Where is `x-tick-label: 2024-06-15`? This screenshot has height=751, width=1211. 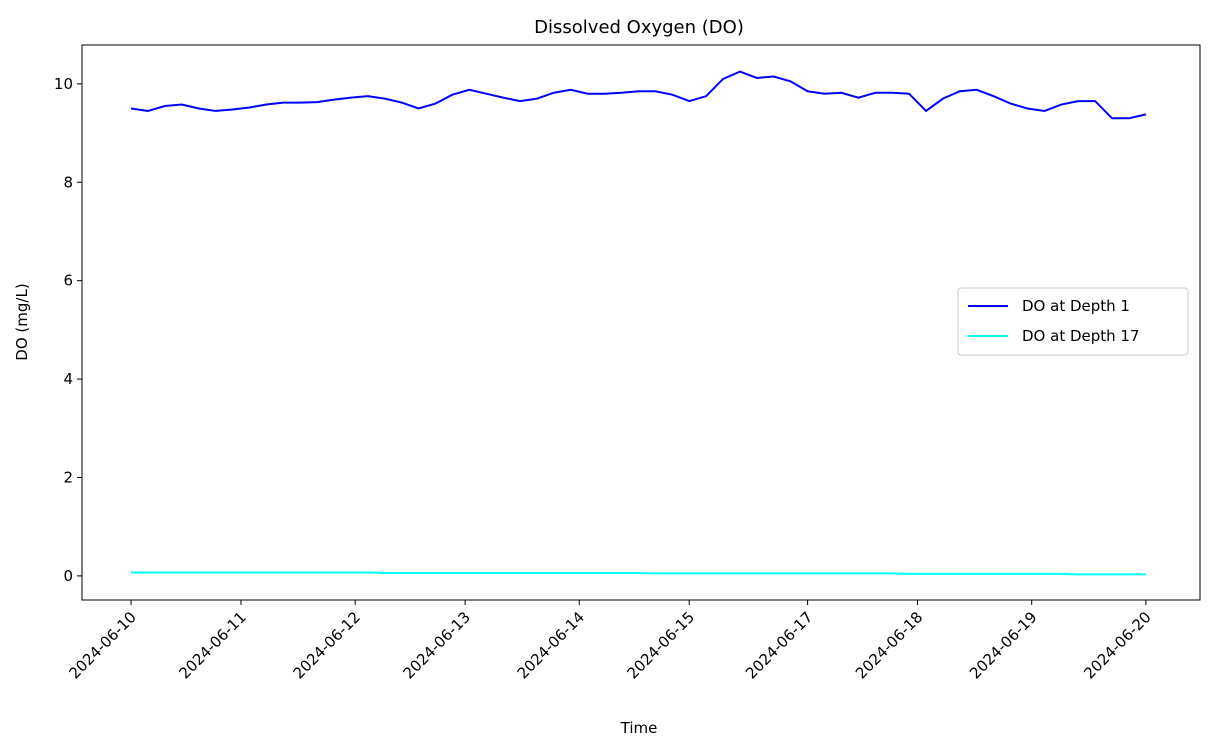
x-tick-label: 2024-06-15 is located at coordinates (661, 645).